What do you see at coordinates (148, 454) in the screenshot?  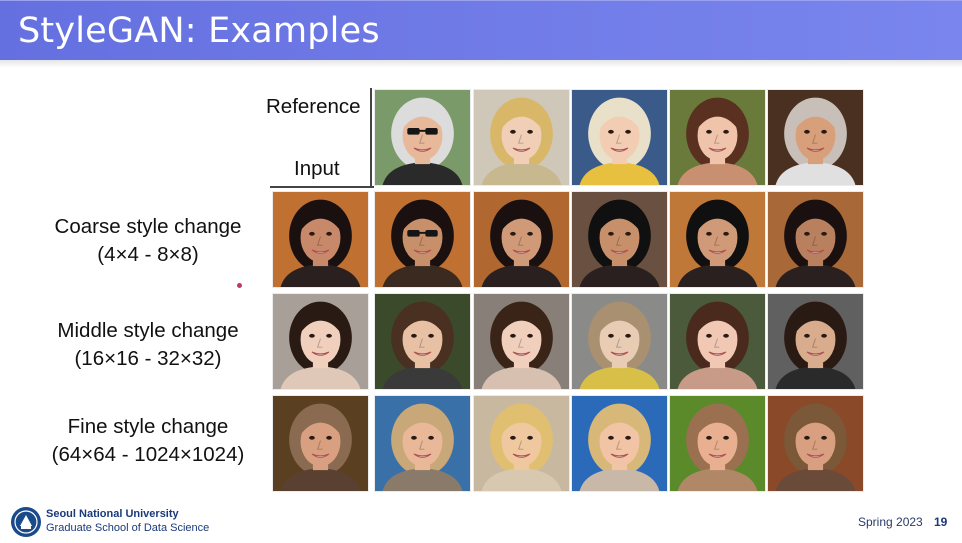 I see `row-label-fine-range: (64×64 - 1024×1024)` at bounding box center [148, 454].